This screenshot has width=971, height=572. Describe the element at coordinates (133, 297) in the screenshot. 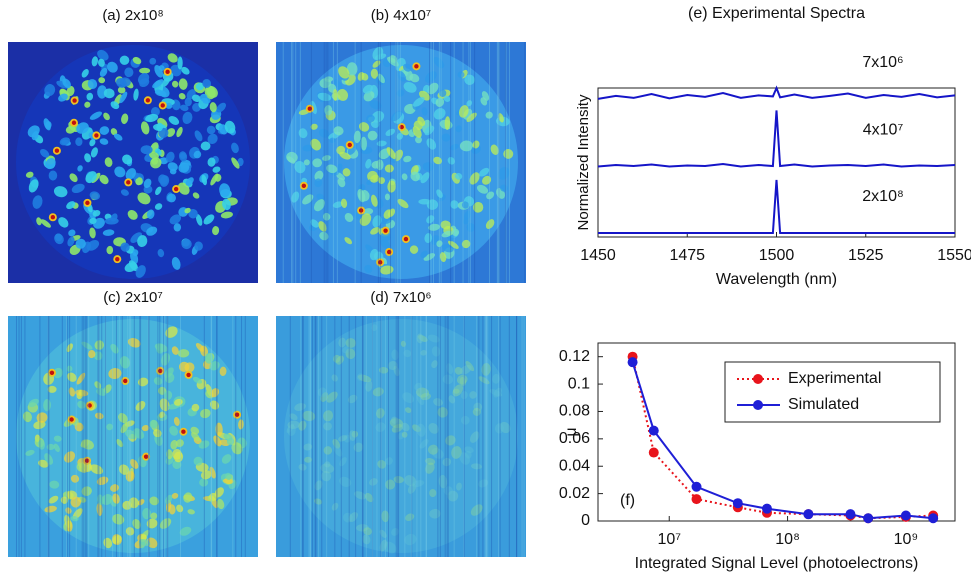

I see `panel-title: (c) 2x10⁷` at that location.